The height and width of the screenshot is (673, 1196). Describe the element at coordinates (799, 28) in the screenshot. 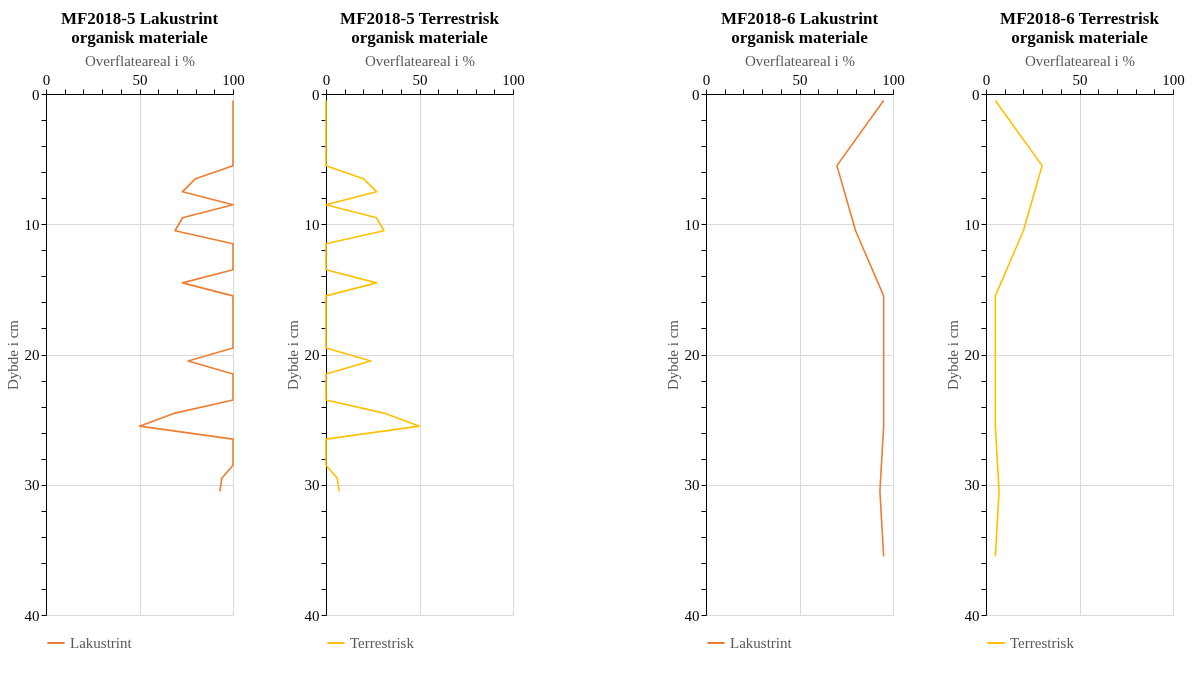

I see `chart-title: MF2018-6 Lakustrint organisk materiale` at that location.